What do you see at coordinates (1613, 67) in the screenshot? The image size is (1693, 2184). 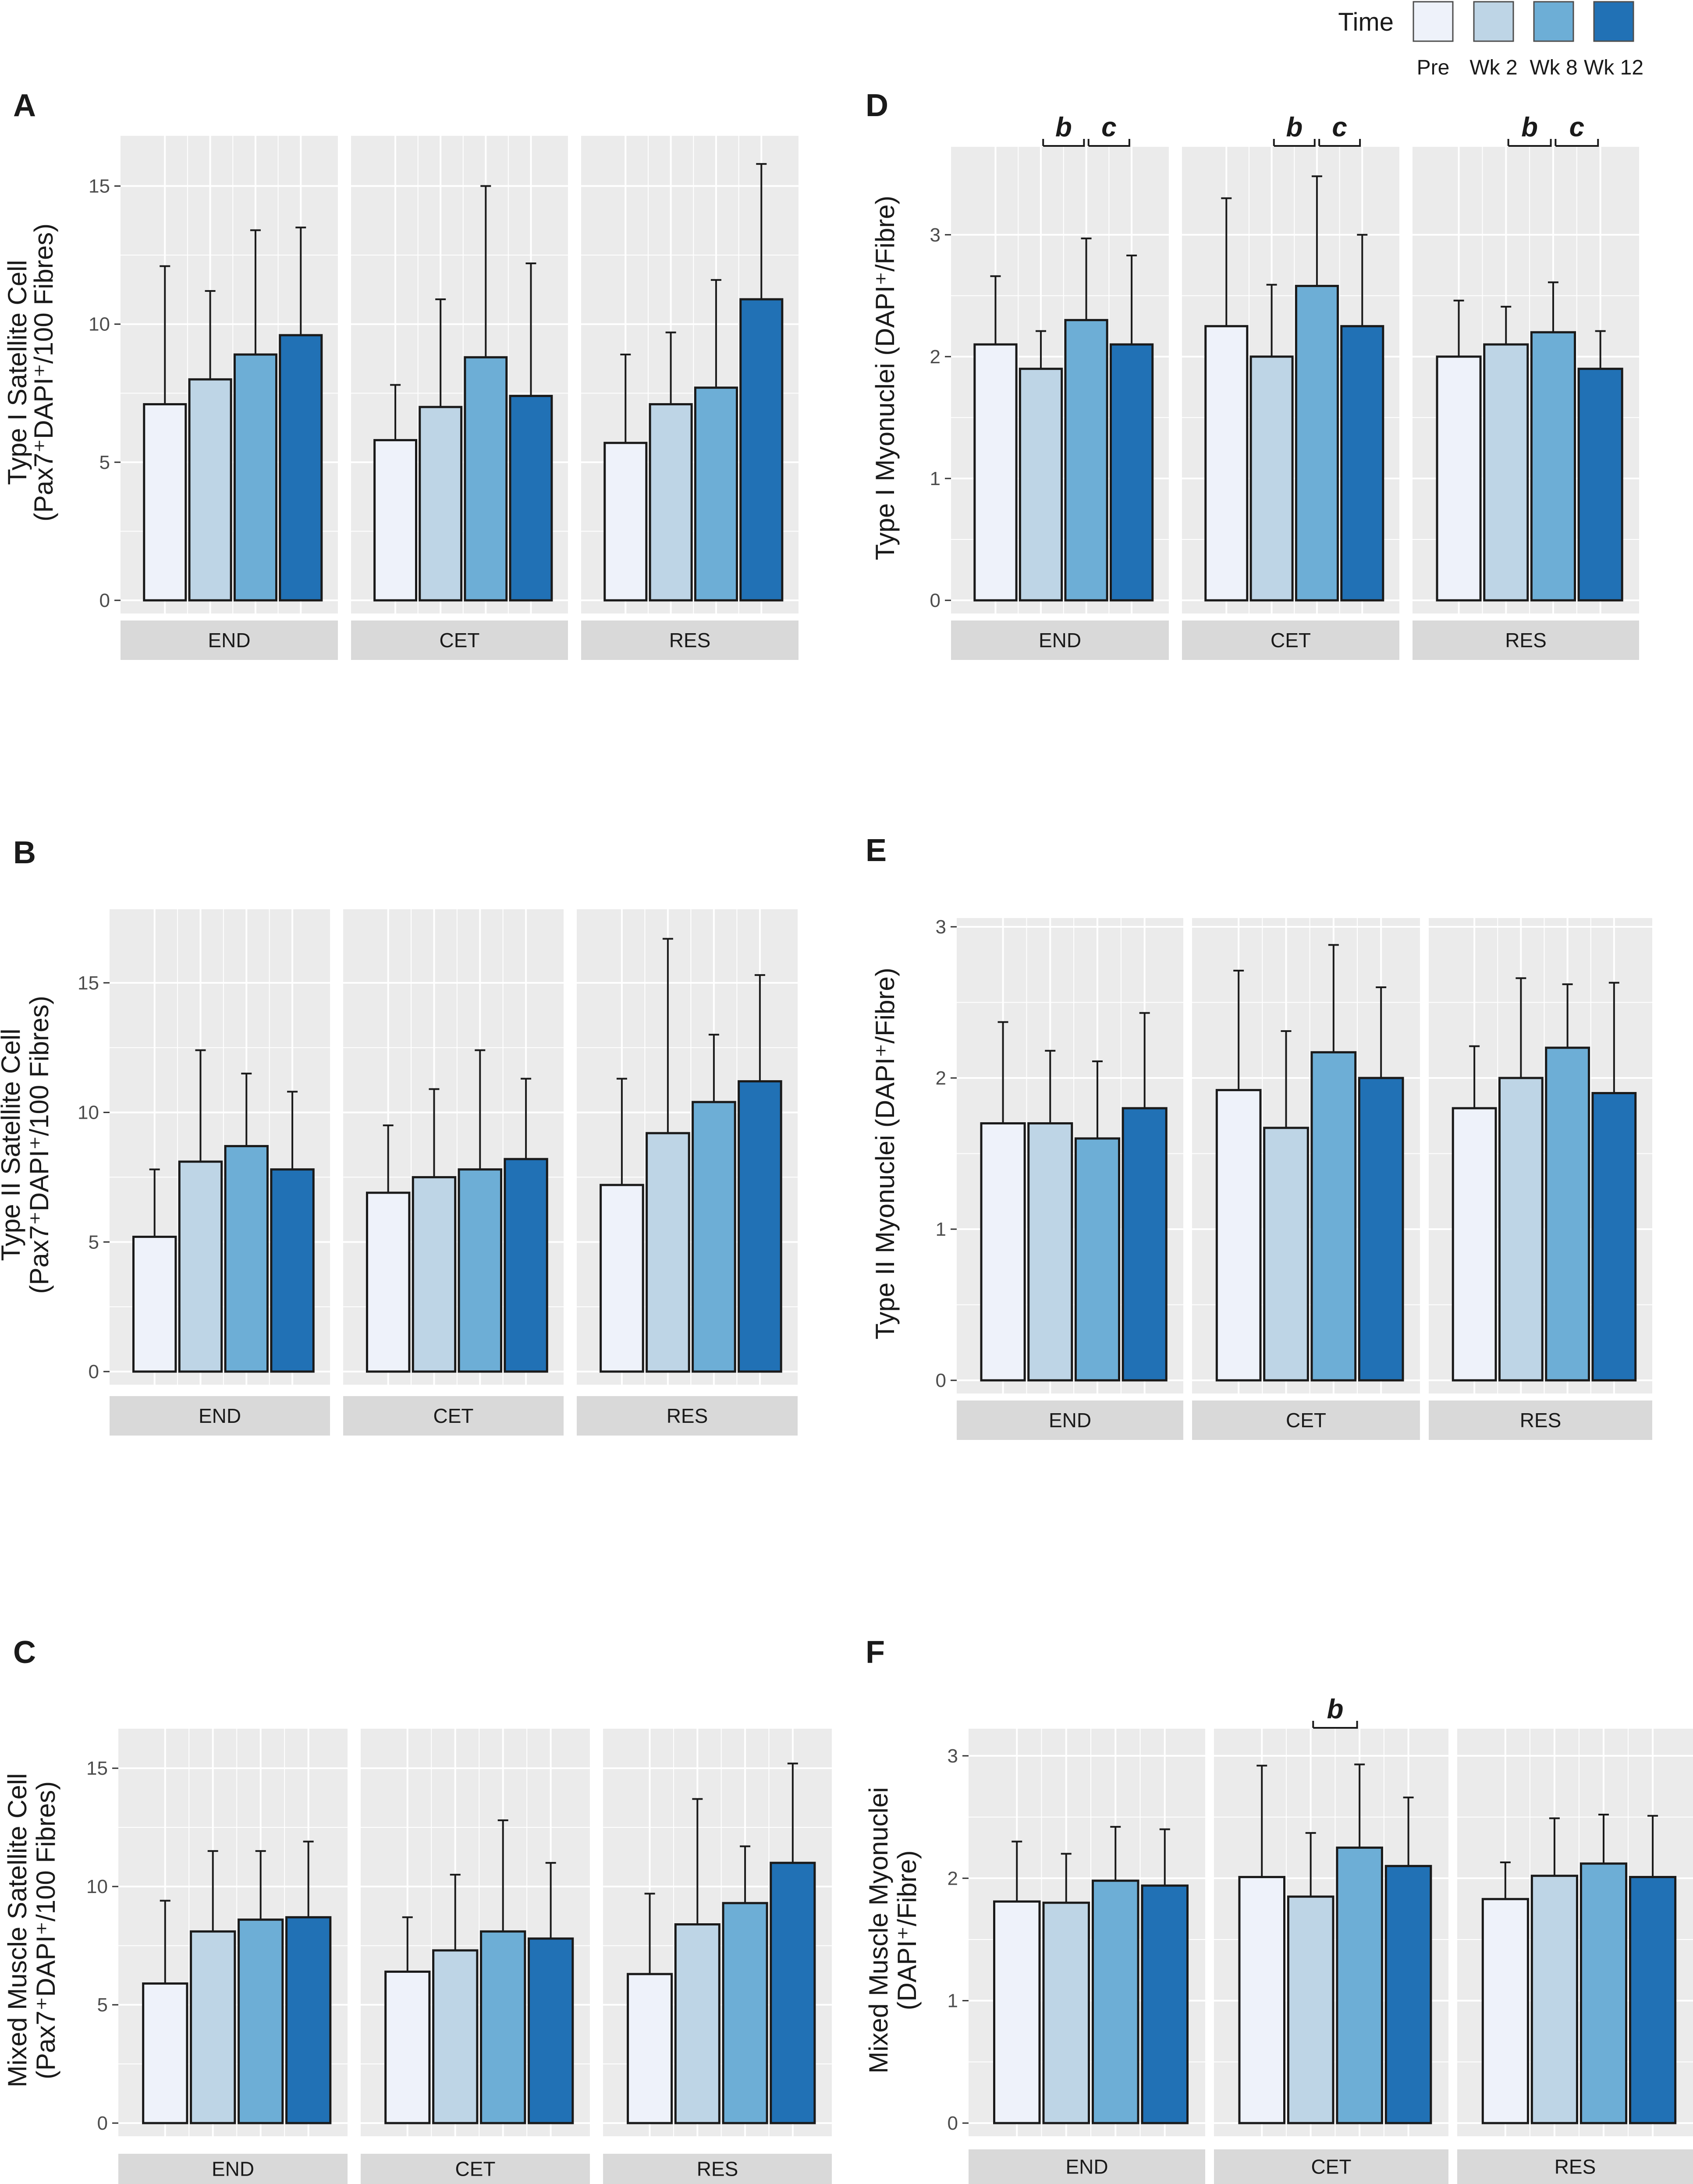 I see `legend-label-4: Wk 12` at bounding box center [1613, 67].